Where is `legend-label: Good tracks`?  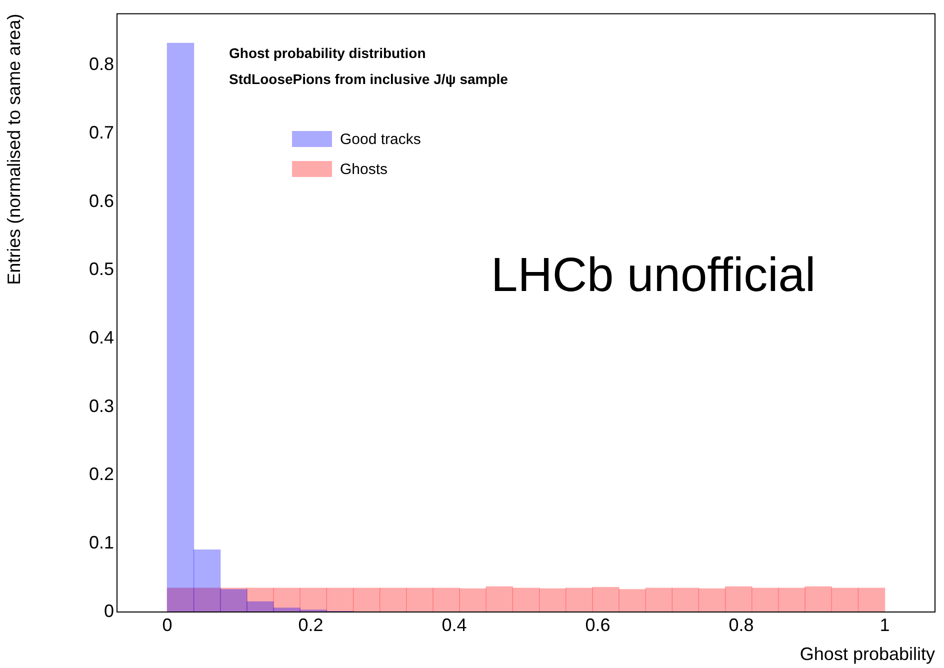 legend-label: Good tracks is located at coordinates (380, 139).